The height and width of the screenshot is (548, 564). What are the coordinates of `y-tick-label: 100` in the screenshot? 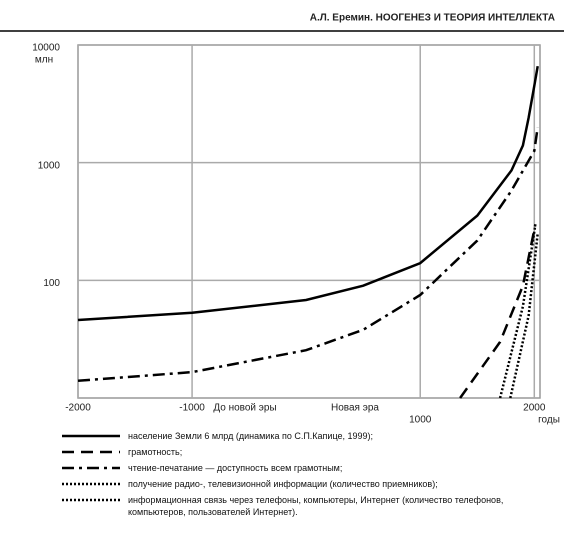 It's located at (51, 283).